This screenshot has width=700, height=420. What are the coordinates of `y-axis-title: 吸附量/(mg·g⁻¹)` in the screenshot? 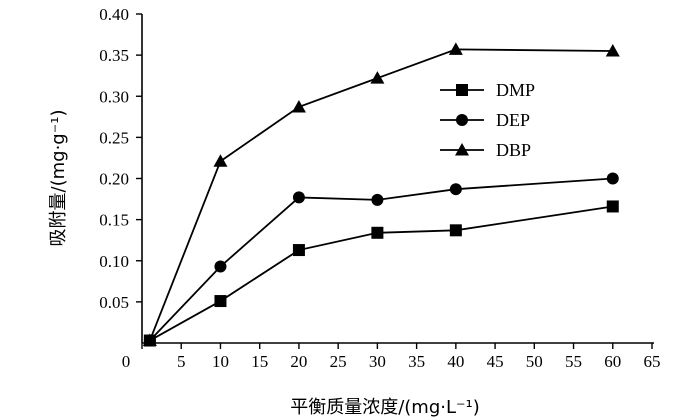 It's located at (58, 178).